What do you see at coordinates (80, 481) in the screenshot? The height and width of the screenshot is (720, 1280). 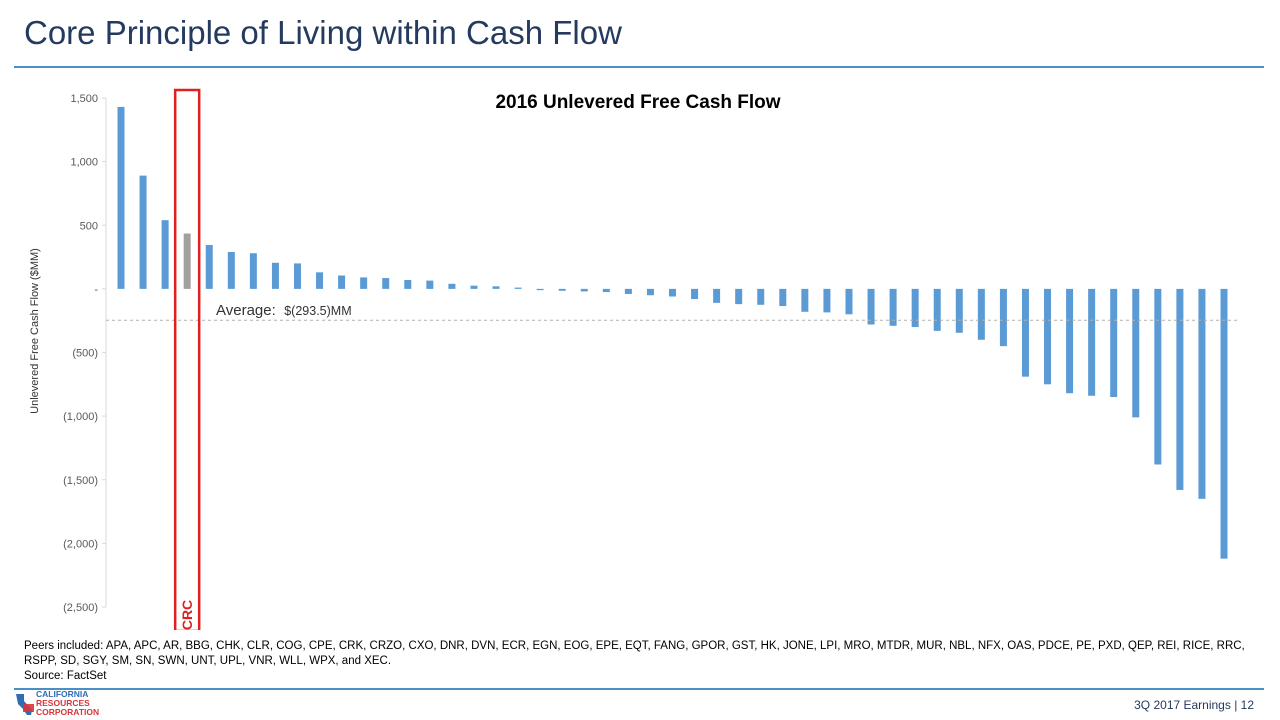 I see `y-tick-label: (1,500)` at bounding box center [80, 481].